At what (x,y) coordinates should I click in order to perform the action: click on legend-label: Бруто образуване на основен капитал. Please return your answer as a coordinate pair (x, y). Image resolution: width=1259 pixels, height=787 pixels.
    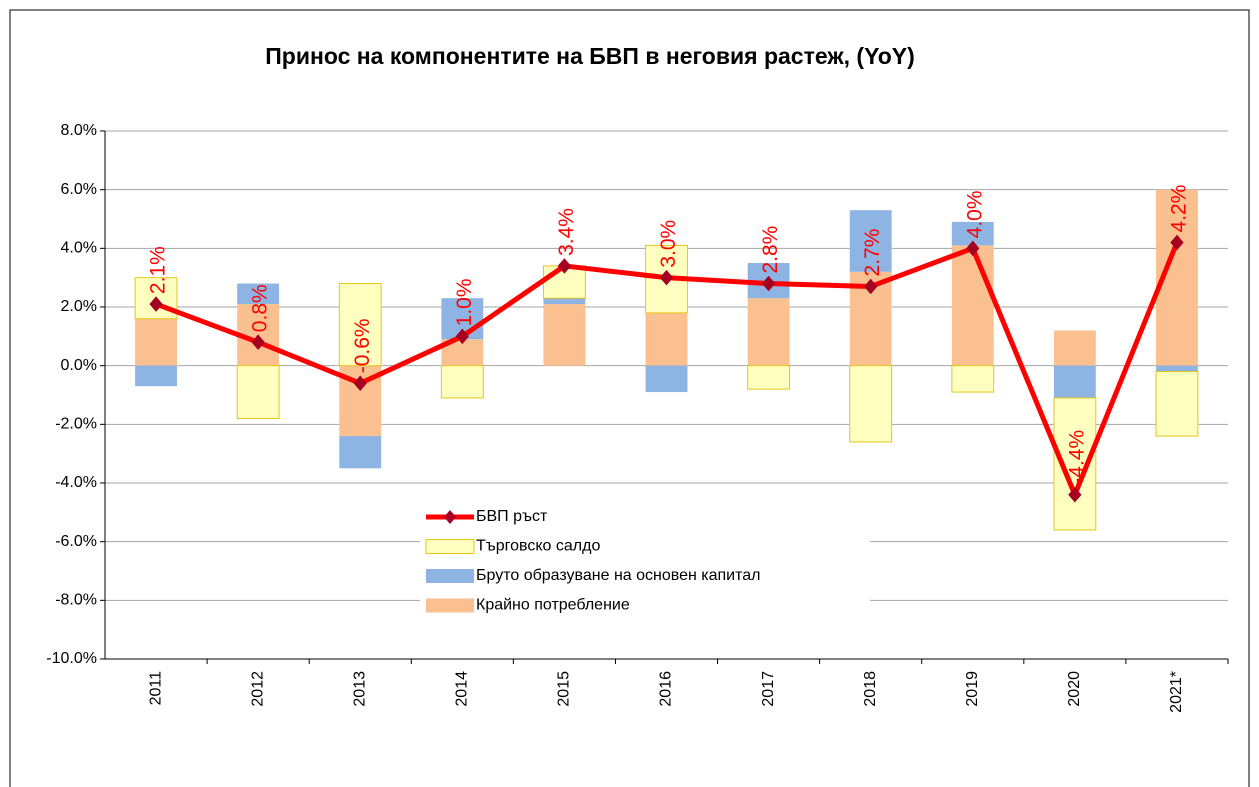
    Looking at the image, I should click on (618, 575).